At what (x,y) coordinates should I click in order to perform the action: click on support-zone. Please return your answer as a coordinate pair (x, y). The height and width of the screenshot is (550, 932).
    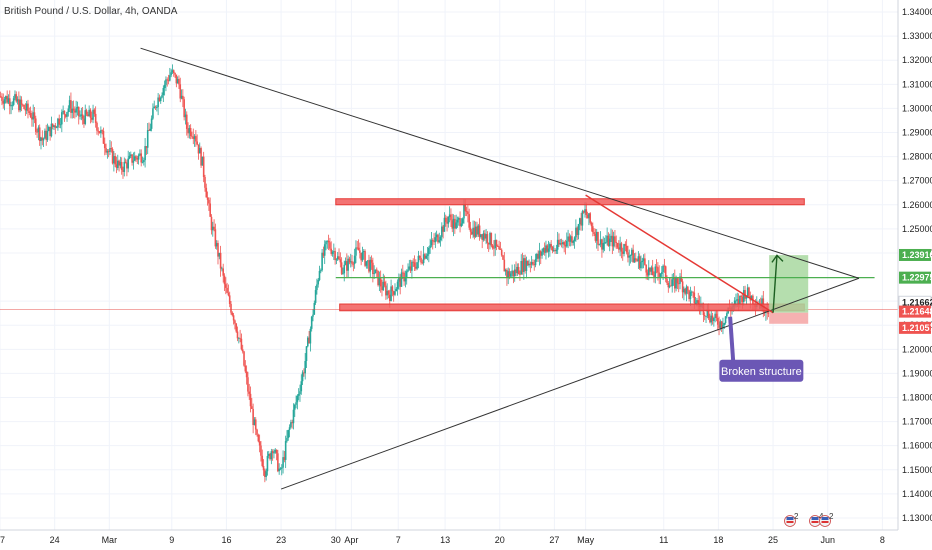
    Looking at the image, I should click on (572, 307).